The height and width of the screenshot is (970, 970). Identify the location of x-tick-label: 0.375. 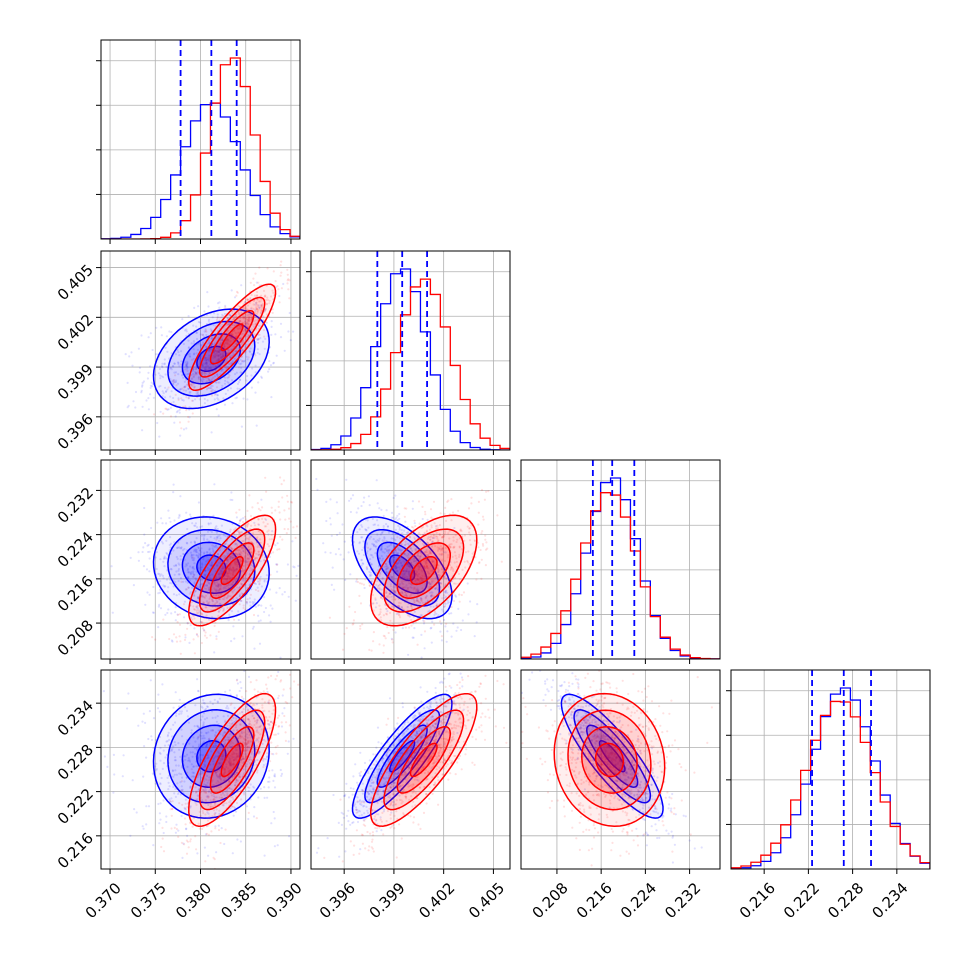
(148, 900).